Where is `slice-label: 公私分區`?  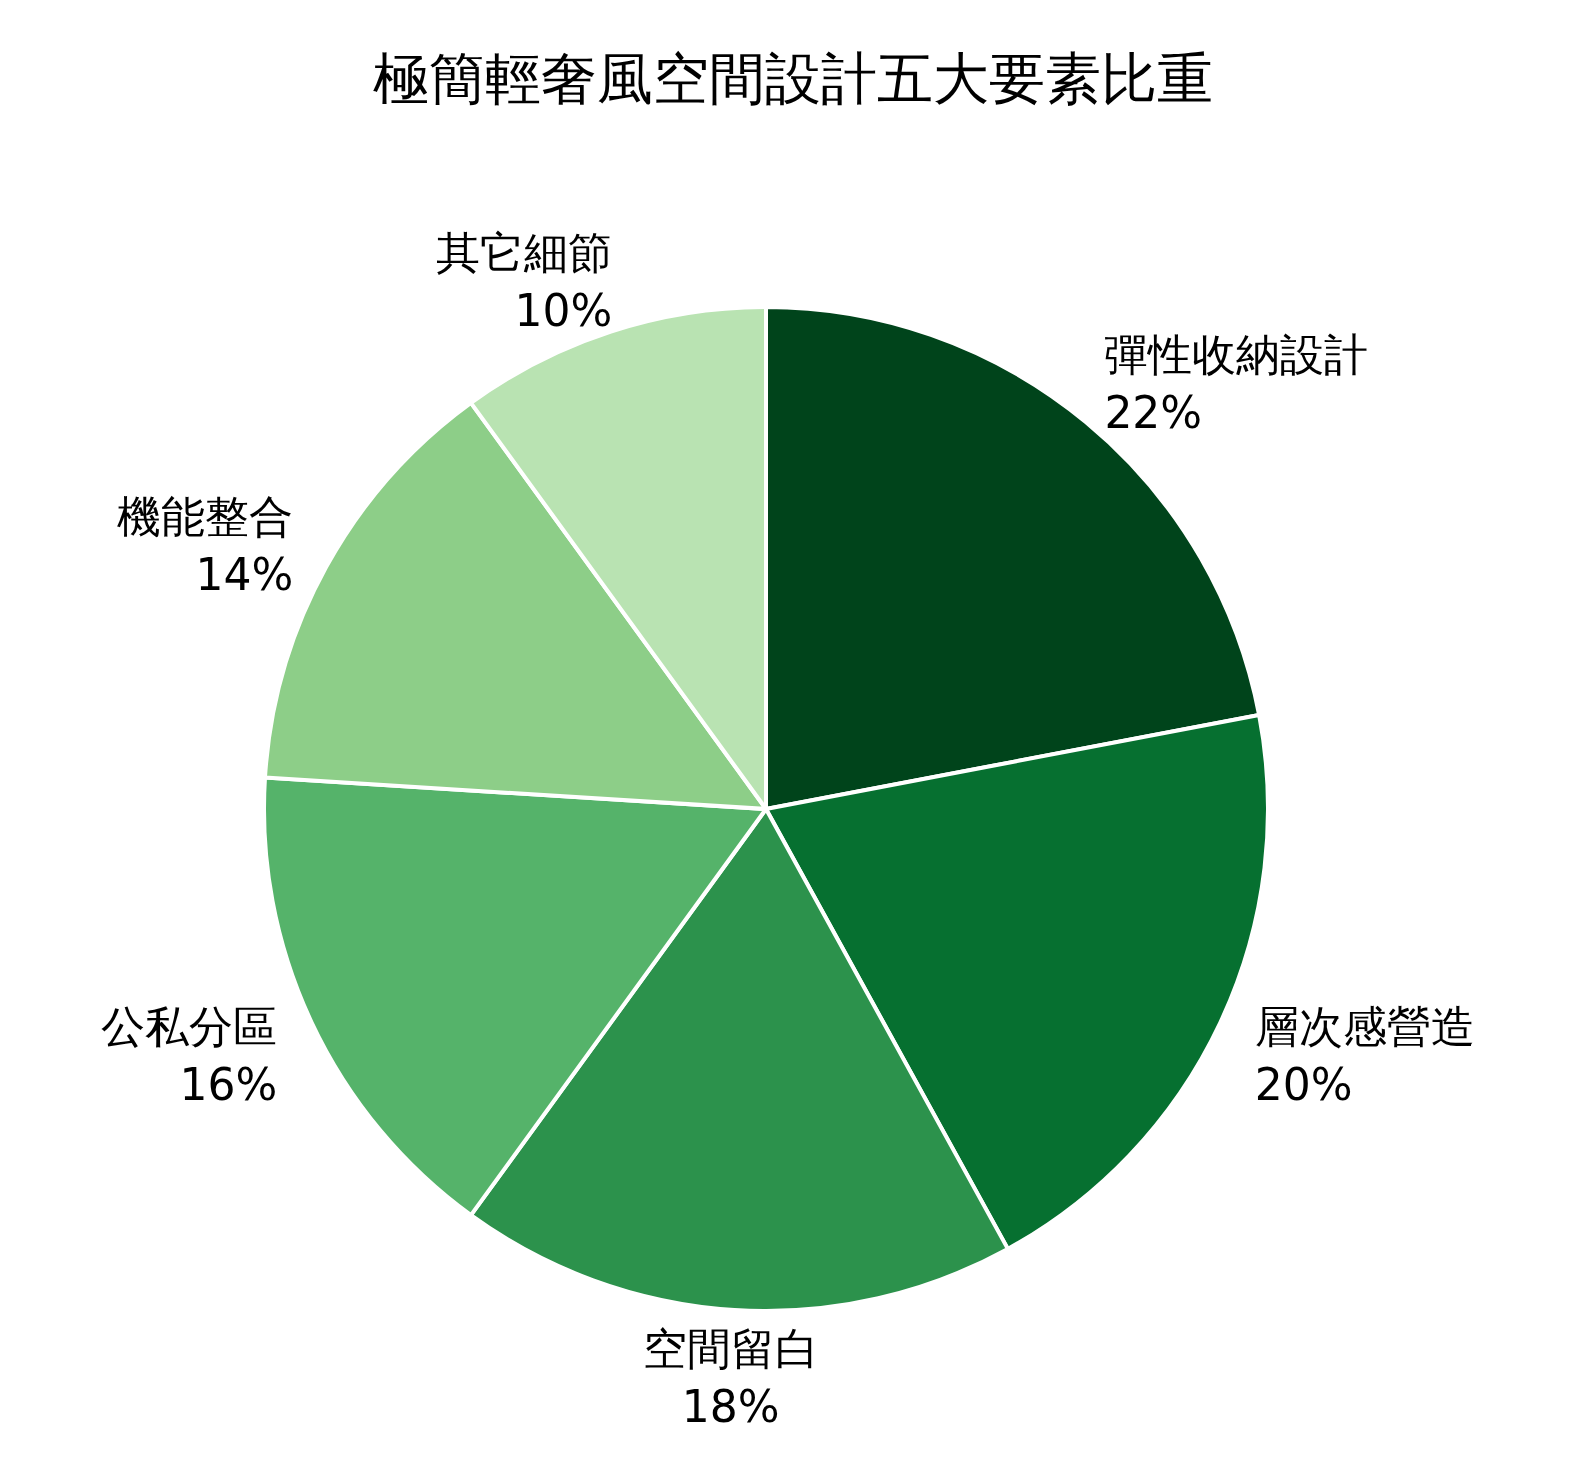
slice-label: 公私分區 is located at coordinates (189, 1027).